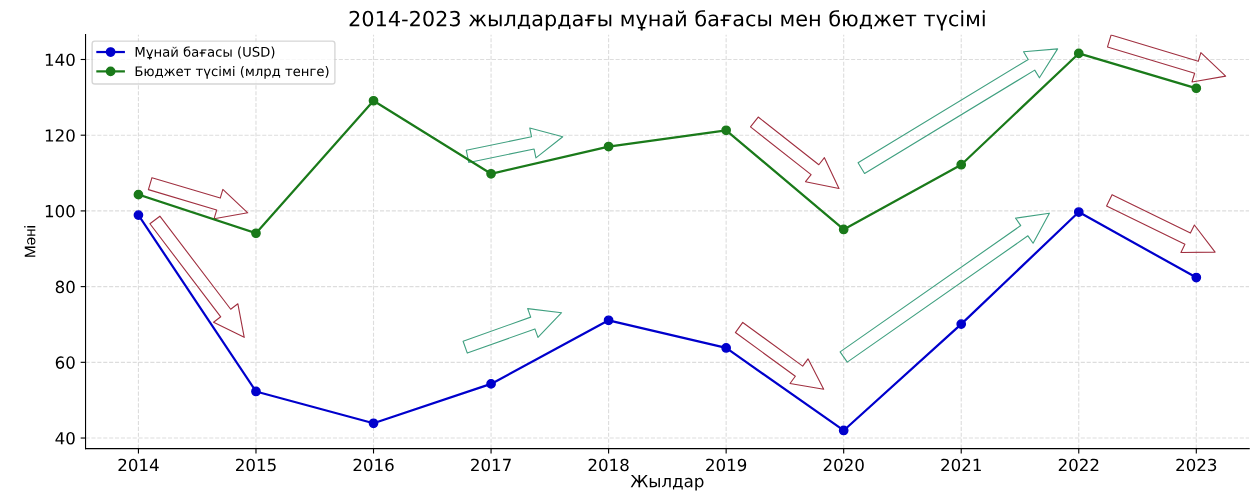  Describe the element at coordinates (60, 135) in the screenshot. I see `y-tick-label: 120` at that location.